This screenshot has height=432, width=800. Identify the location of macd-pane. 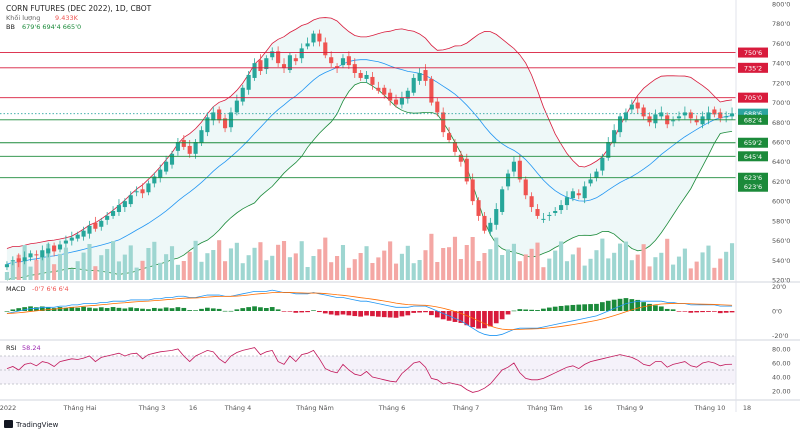
(369, 312).